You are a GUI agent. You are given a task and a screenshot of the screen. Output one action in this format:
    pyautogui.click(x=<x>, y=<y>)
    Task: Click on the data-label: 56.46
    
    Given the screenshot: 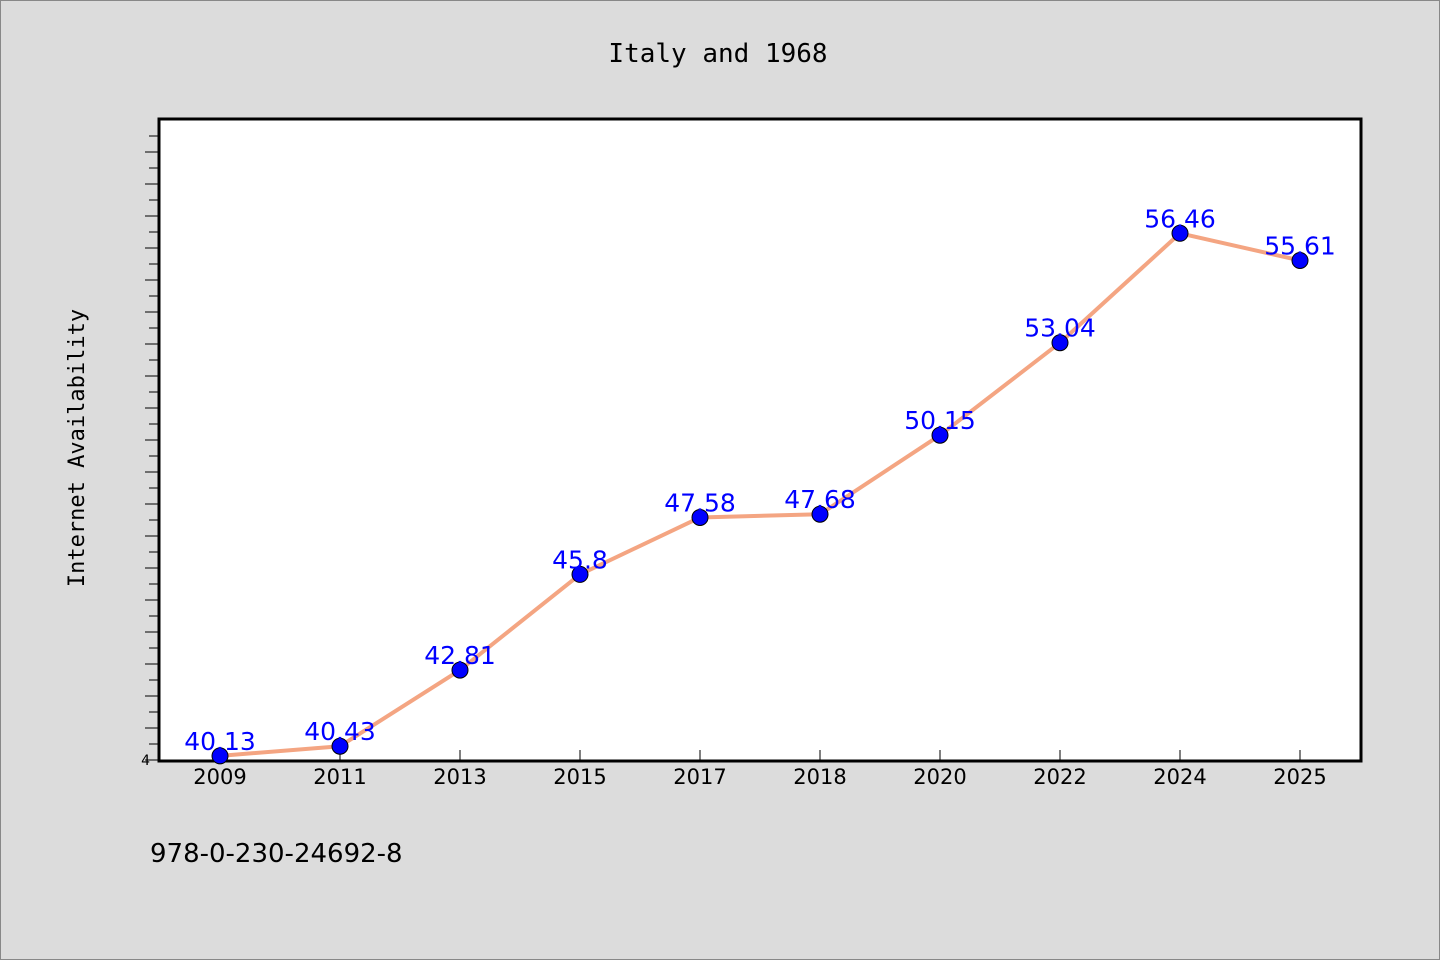 What is the action you would take?
    pyautogui.click(x=1180, y=218)
    